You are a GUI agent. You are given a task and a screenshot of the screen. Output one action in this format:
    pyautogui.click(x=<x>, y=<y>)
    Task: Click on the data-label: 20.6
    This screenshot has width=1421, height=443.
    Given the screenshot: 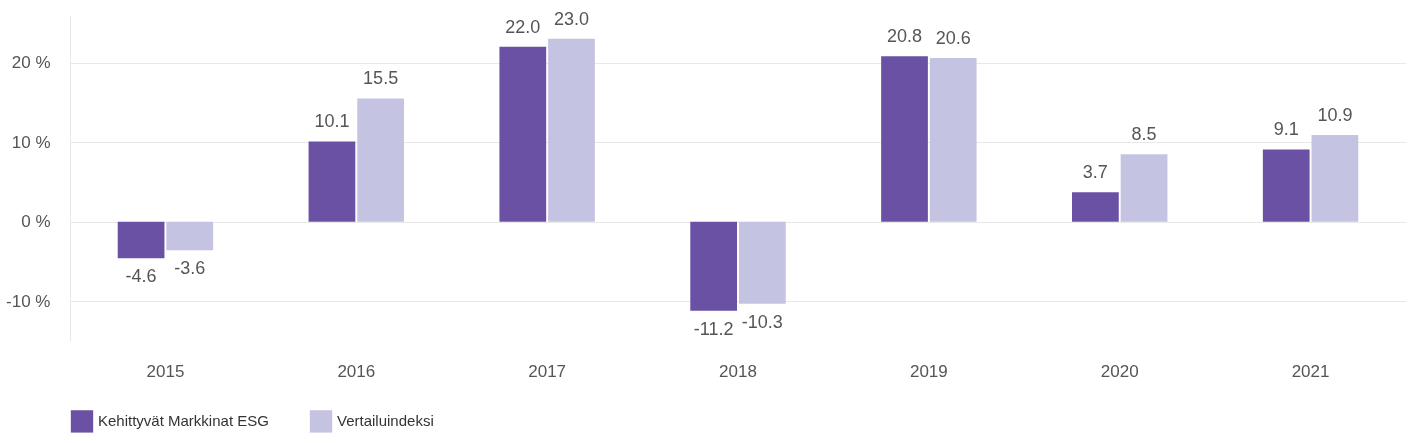 What is the action you would take?
    pyautogui.click(x=953, y=37)
    